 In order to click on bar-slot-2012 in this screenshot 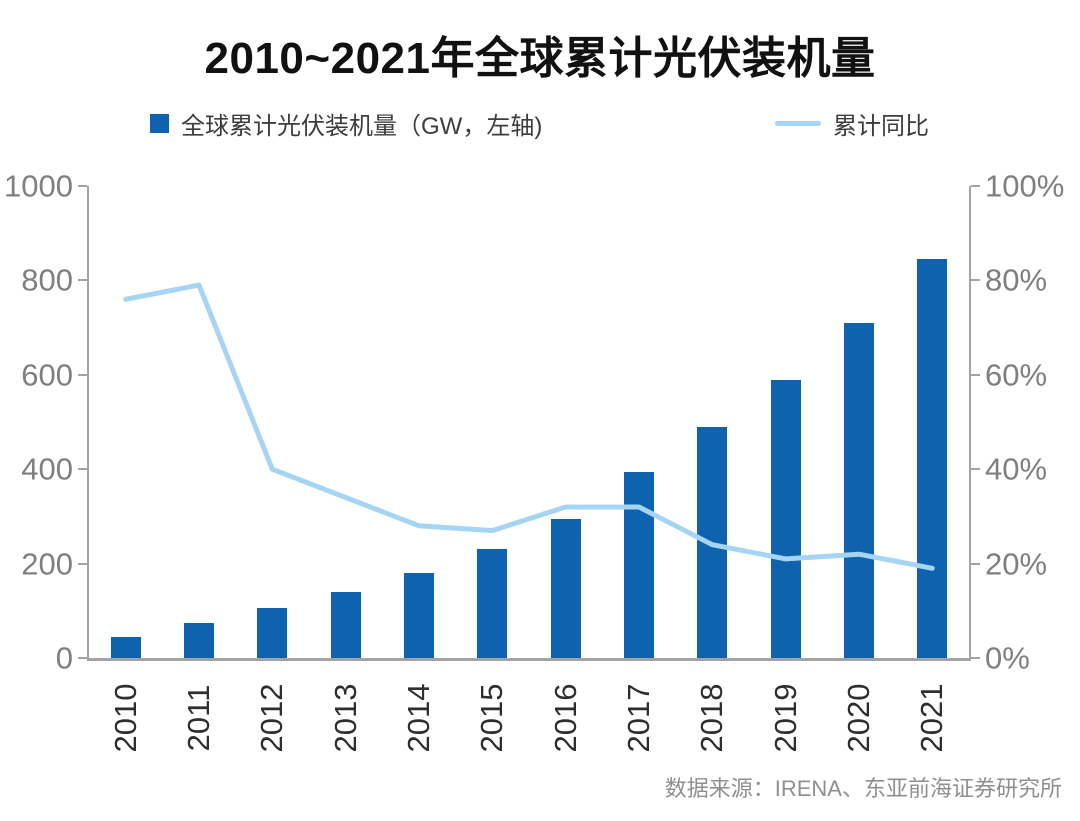, I will do `click(272, 422)`.